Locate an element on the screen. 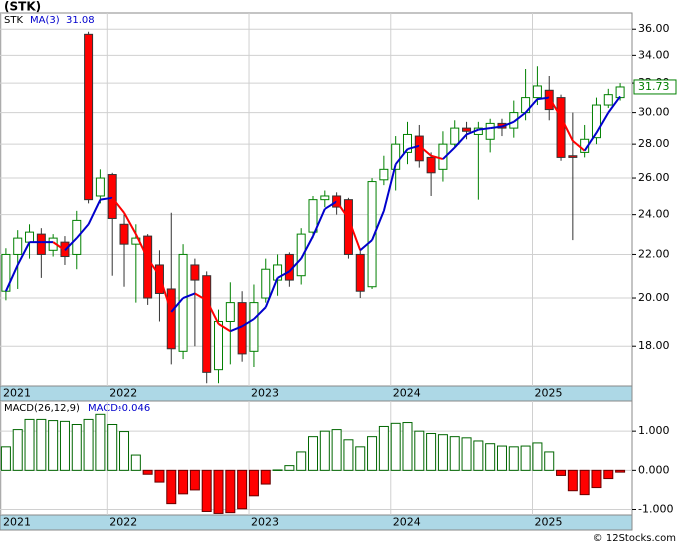 The height and width of the screenshot is (546, 680). y-tick-label: 24.00 is located at coordinates (654, 214).